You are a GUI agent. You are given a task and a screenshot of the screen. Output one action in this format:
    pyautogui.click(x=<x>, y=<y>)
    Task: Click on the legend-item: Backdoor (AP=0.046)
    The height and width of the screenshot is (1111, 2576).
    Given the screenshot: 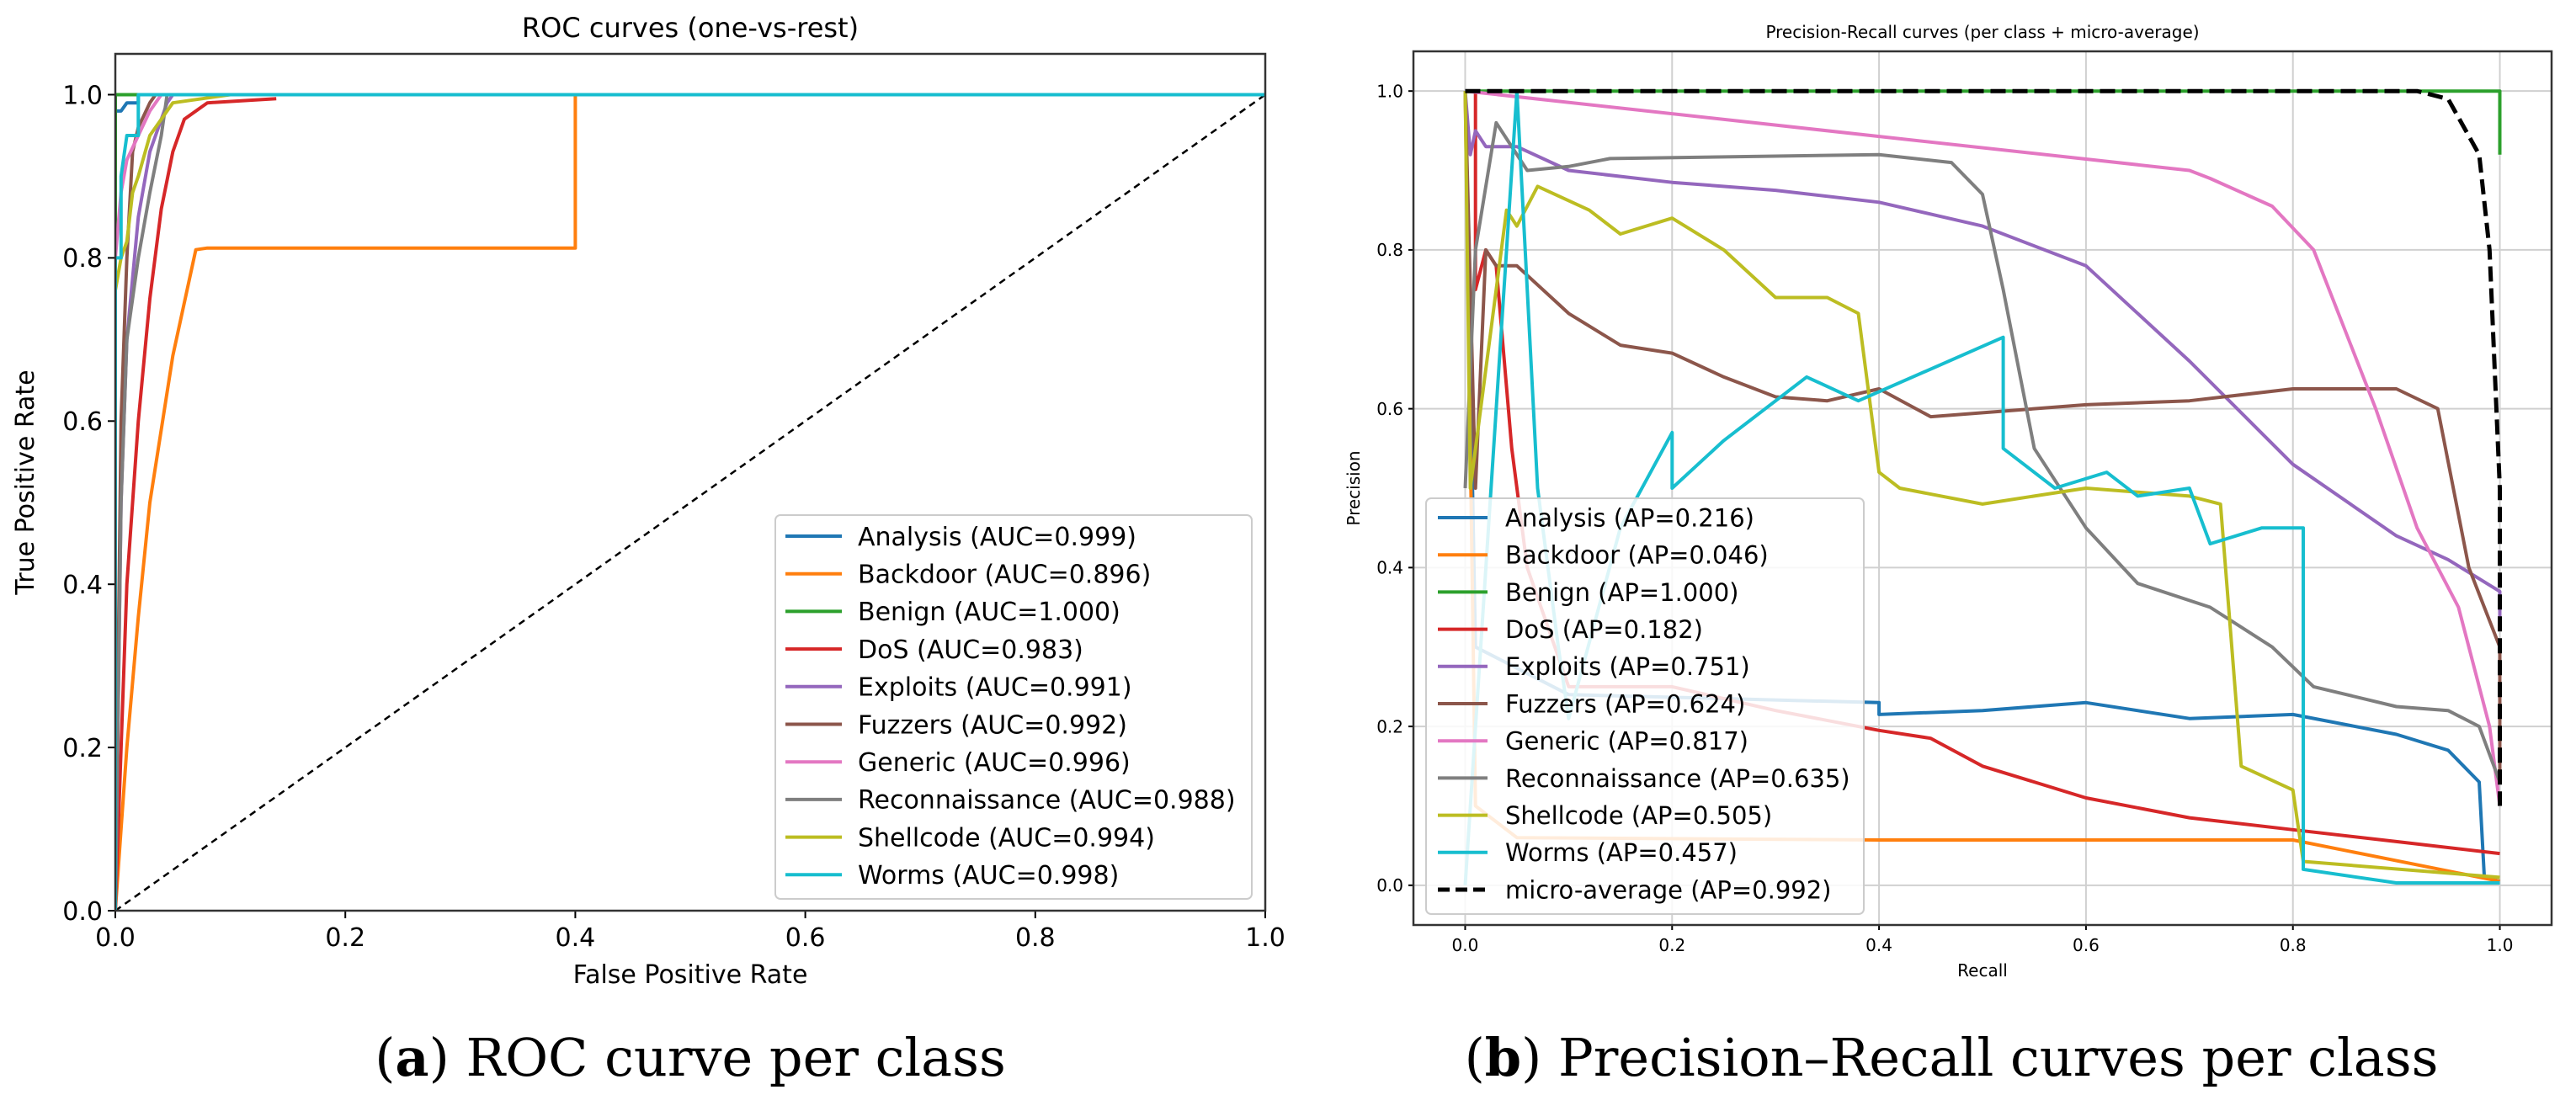 What is the action you would take?
    pyautogui.click(x=1603, y=555)
    